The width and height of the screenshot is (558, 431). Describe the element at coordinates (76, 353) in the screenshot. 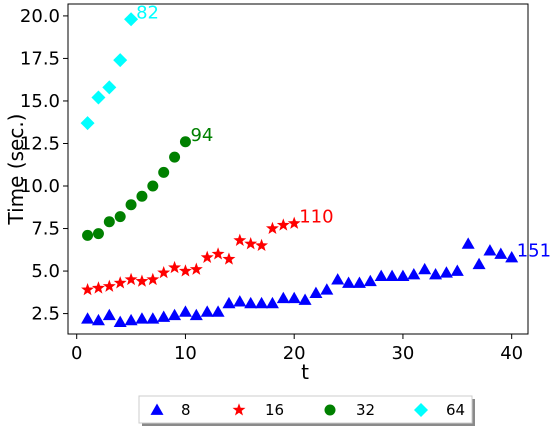

I see `x-tick-label: 0` at that location.